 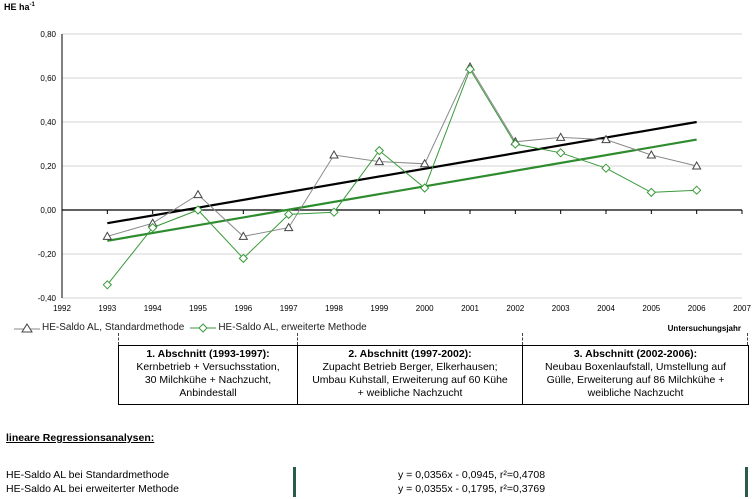 I want to click on legend-item-extended: HE-Saldo AL, erweiterte Methode, so click(x=278, y=327).